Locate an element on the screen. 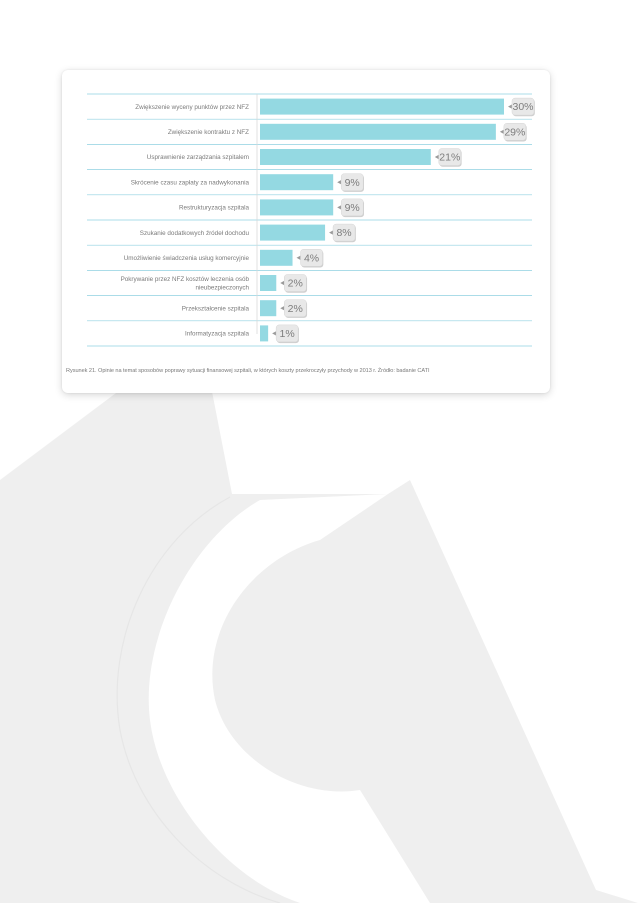  category-label: Zwiększenie kontraktu z NFZ is located at coordinates (208, 132).